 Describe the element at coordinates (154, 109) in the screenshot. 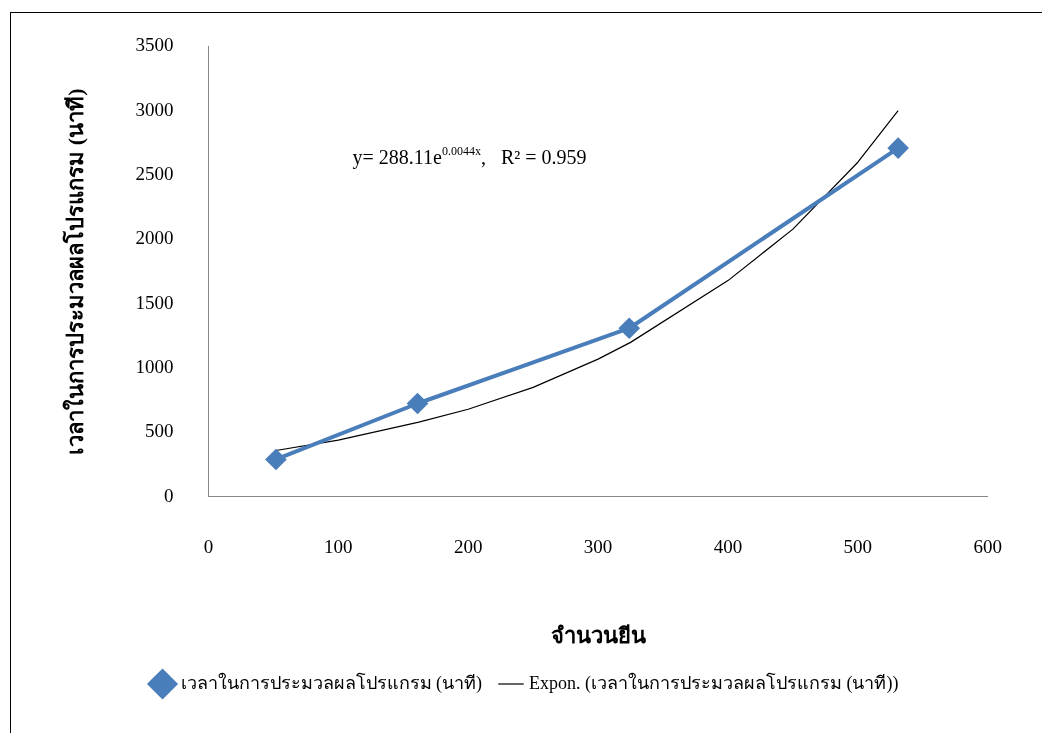

I see `y-tick-label: 3000` at that location.